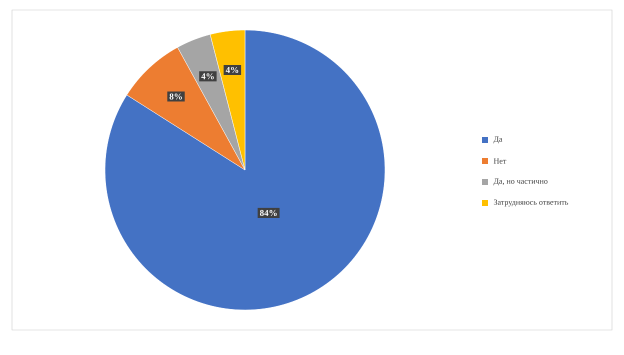 The width and height of the screenshot is (624, 355). Describe the element at coordinates (268, 213) in the screenshot. I see `data-label: 84%` at that location.